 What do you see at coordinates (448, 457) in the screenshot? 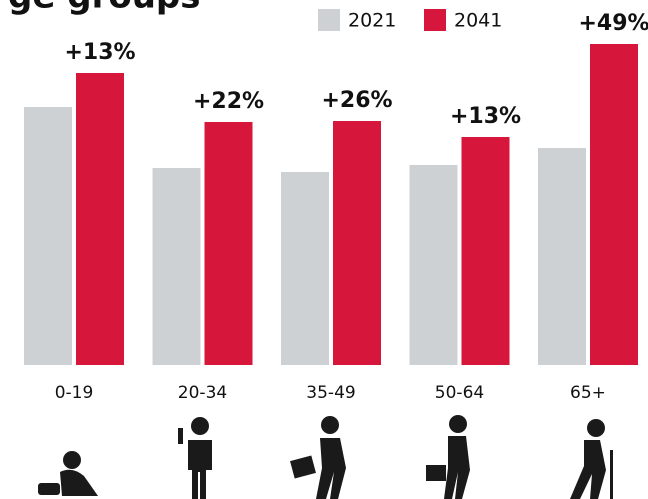
I see `worker-icon` at bounding box center [448, 457].